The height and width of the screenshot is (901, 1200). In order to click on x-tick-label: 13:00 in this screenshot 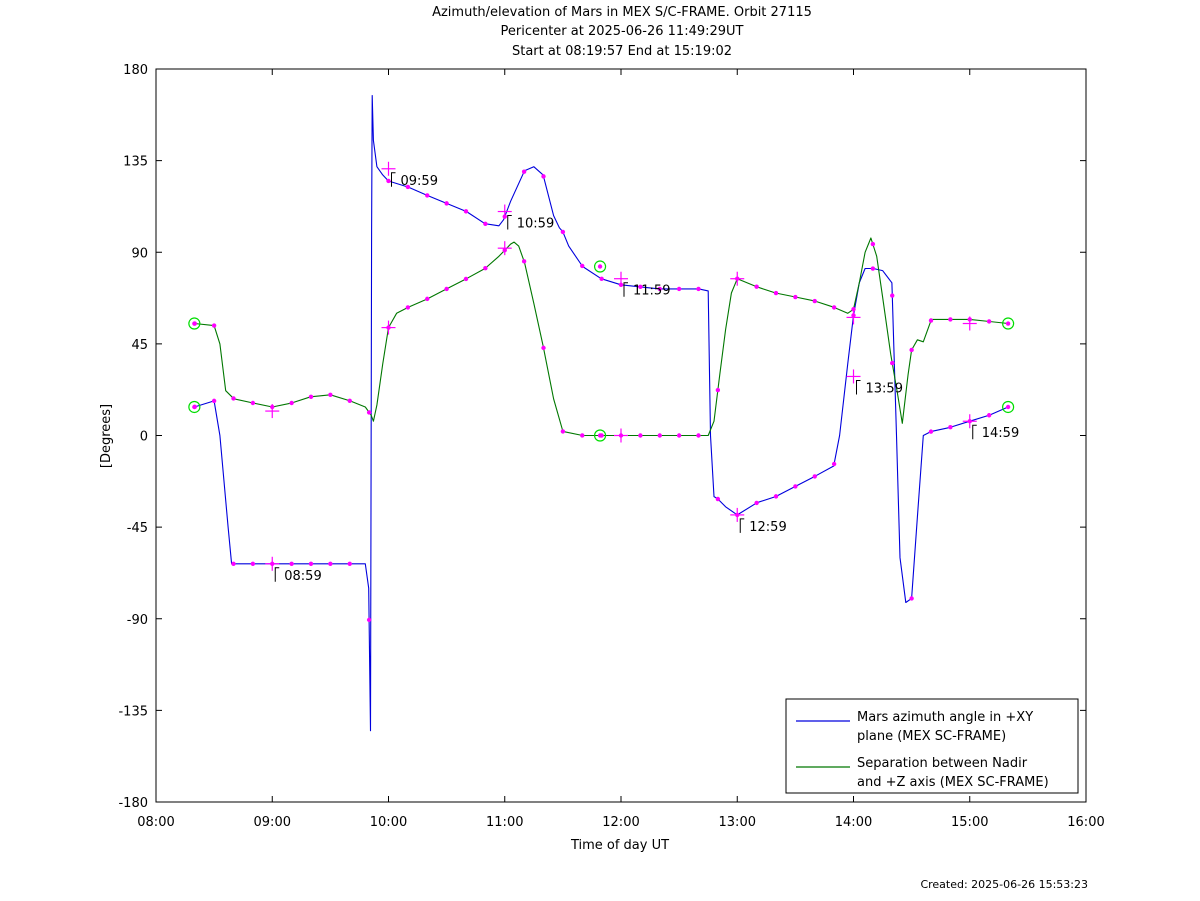, I will do `click(737, 822)`.